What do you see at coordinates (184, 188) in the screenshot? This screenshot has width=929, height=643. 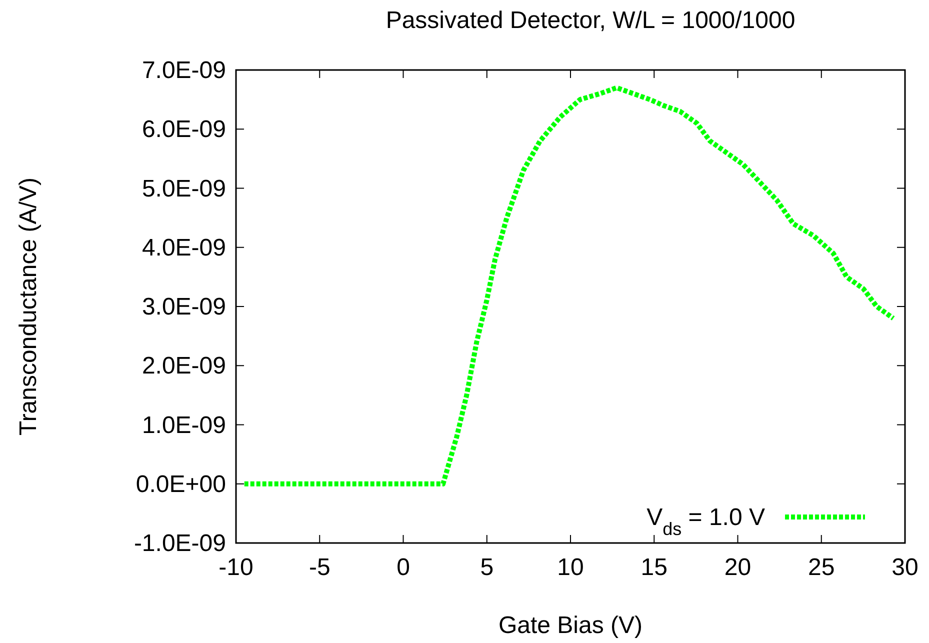 I see `y-tick-label: 5.0E-09` at bounding box center [184, 188].